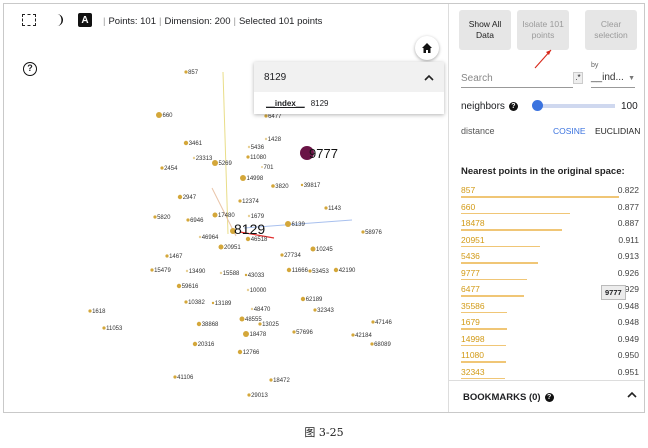 This screenshot has height=448, width=648. I want to click on show-all-data-button: Show All Data, so click(485, 30).